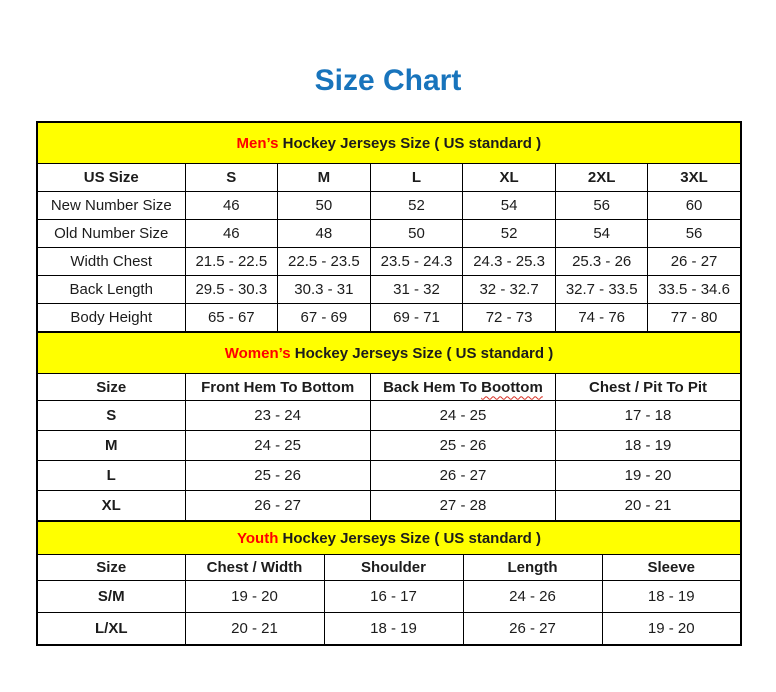 This screenshot has width=776, height=692. Describe the element at coordinates (509, 318) in the screenshot. I see `table-cell: 72 - 73` at that location.